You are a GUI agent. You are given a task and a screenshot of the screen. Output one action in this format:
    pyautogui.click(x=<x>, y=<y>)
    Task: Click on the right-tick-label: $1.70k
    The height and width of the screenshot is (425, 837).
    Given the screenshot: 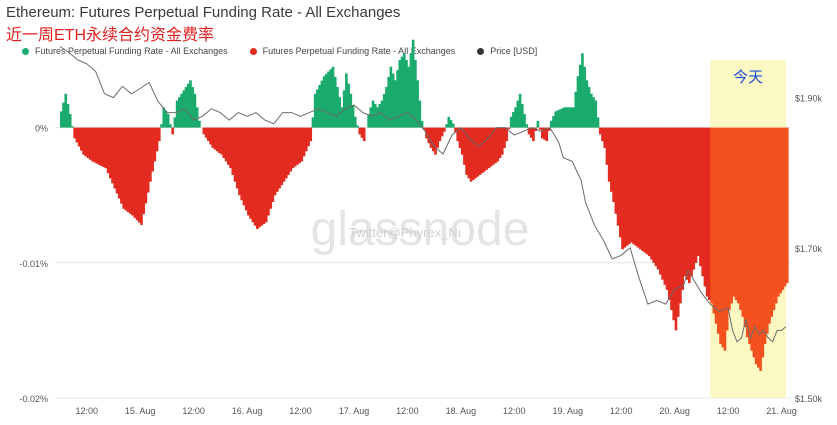 What is the action you would take?
    pyautogui.click(x=809, y=249)
    